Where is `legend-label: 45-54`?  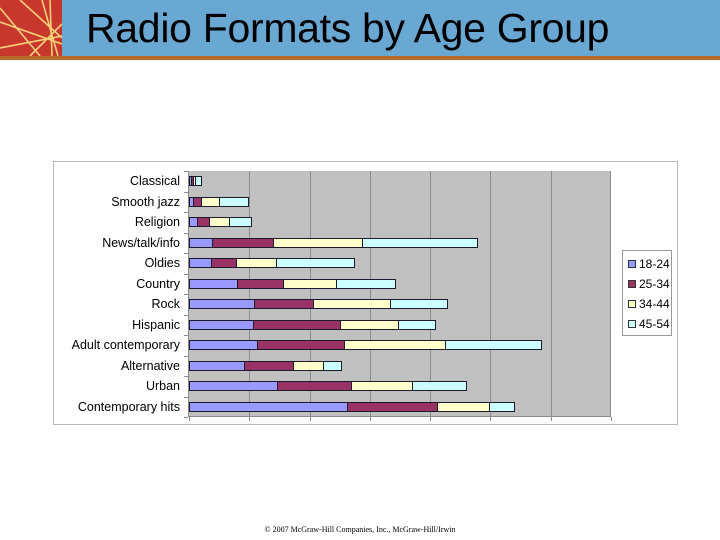
legend-label: 45-54 is located at coordinates (654, 324).